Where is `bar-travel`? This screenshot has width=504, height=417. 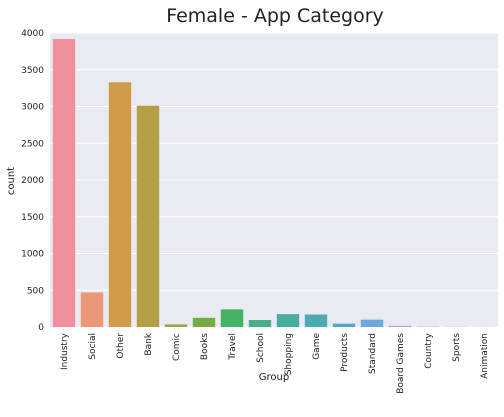 bar-travel is located at coordinates (232, 318).